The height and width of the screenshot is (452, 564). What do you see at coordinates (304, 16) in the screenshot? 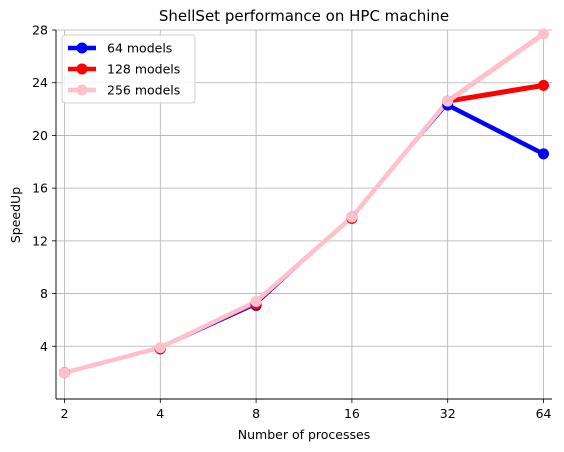
I see `chart-title: ShellSet performance on HPC machine` at bounding box center [304, 16].